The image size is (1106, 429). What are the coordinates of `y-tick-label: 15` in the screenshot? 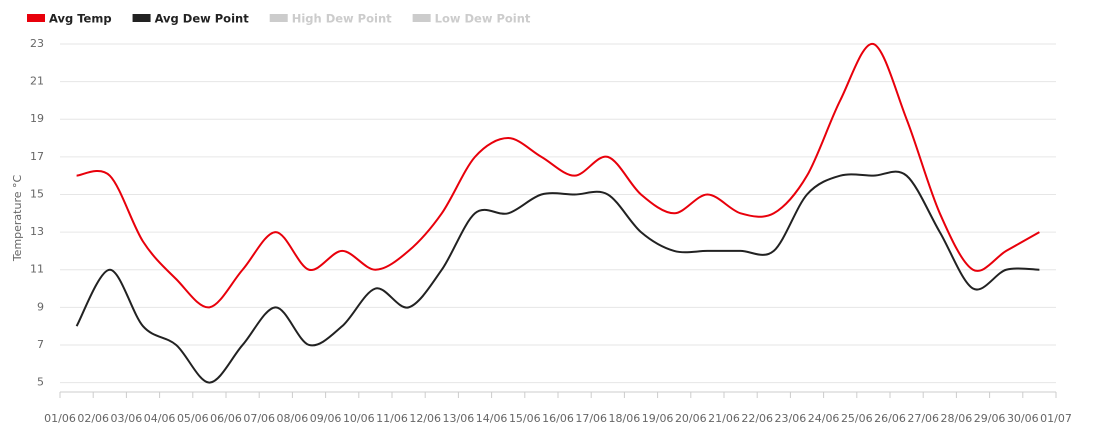 It's located at (37, 193).